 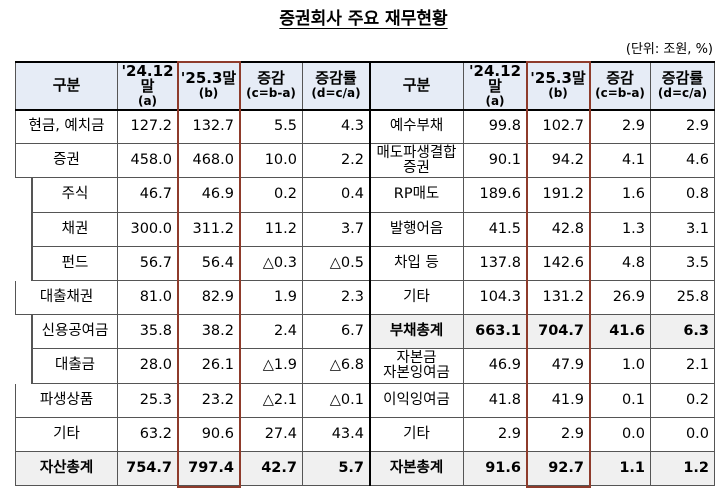 What do you see at coordinates (683, 195) in the screenshot?
I see `value-cell: 0.8` at bounding box center [683, 195].